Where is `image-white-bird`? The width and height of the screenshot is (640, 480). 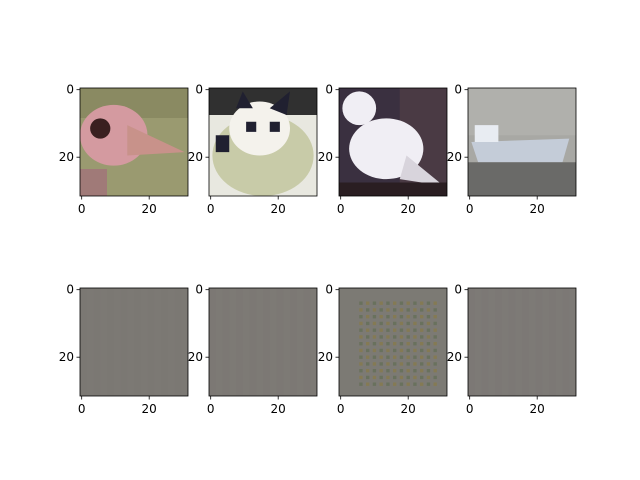 image-white-bird is located at coordinates (393, 142).